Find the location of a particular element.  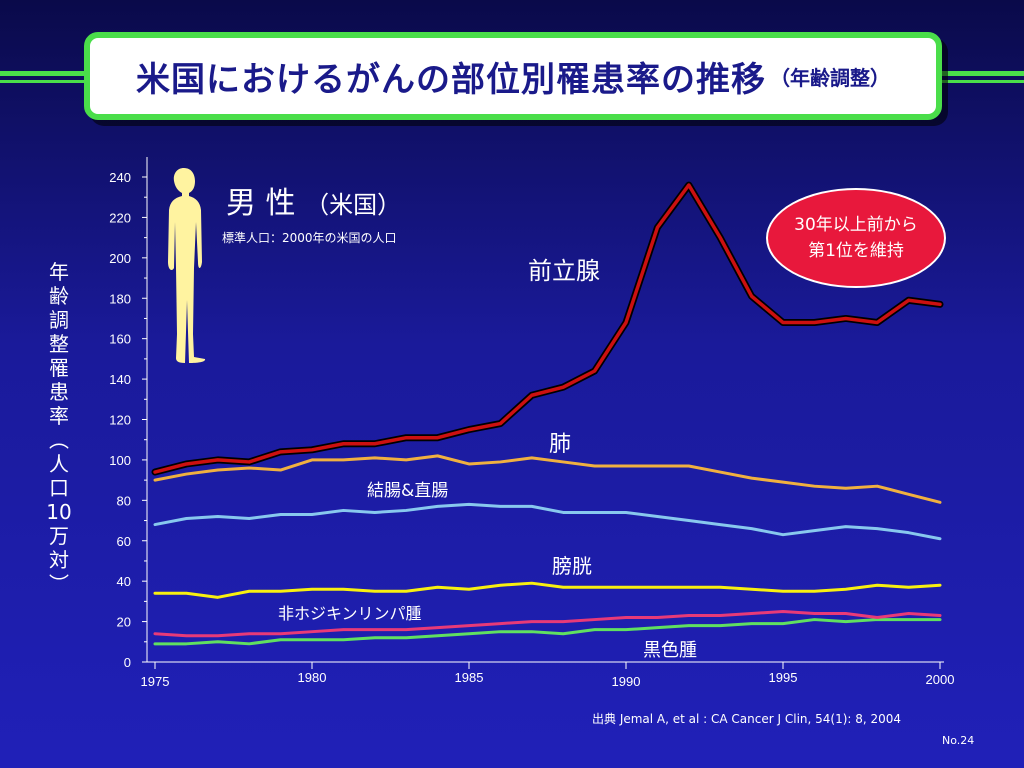

series-label-lung: 肺 is located at coordinates (560, 444).